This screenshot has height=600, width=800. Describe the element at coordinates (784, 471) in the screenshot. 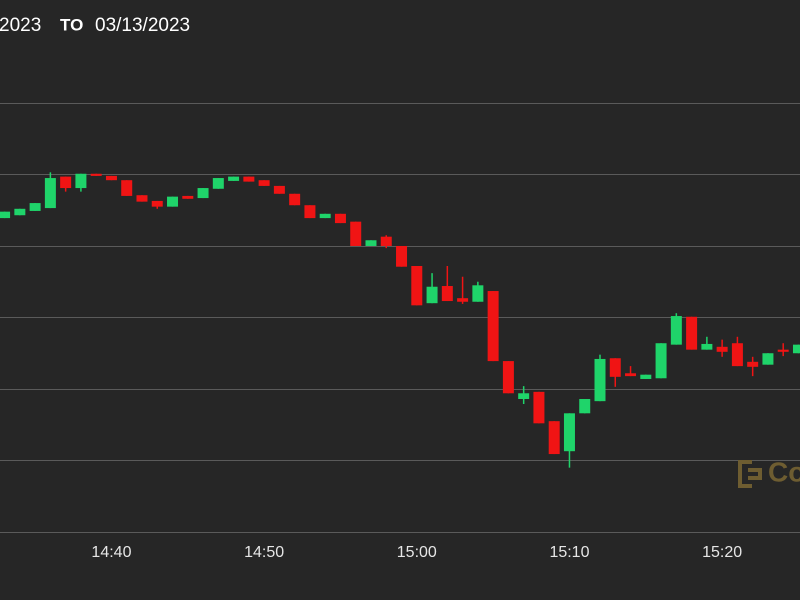

I see `watermark-text: Co` at that location.